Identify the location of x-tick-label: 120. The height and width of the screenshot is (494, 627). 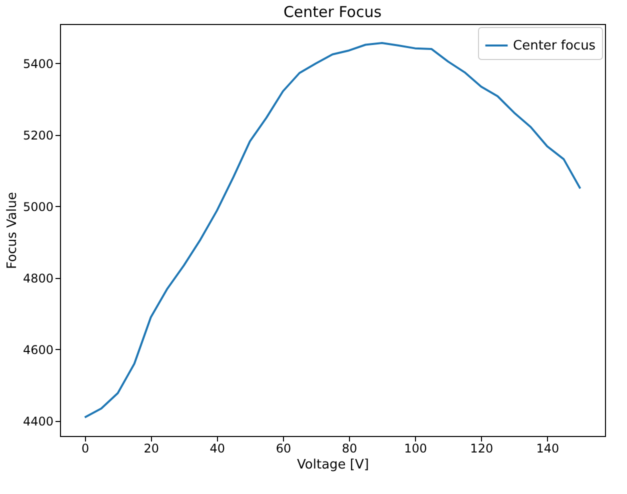
(482, 449).